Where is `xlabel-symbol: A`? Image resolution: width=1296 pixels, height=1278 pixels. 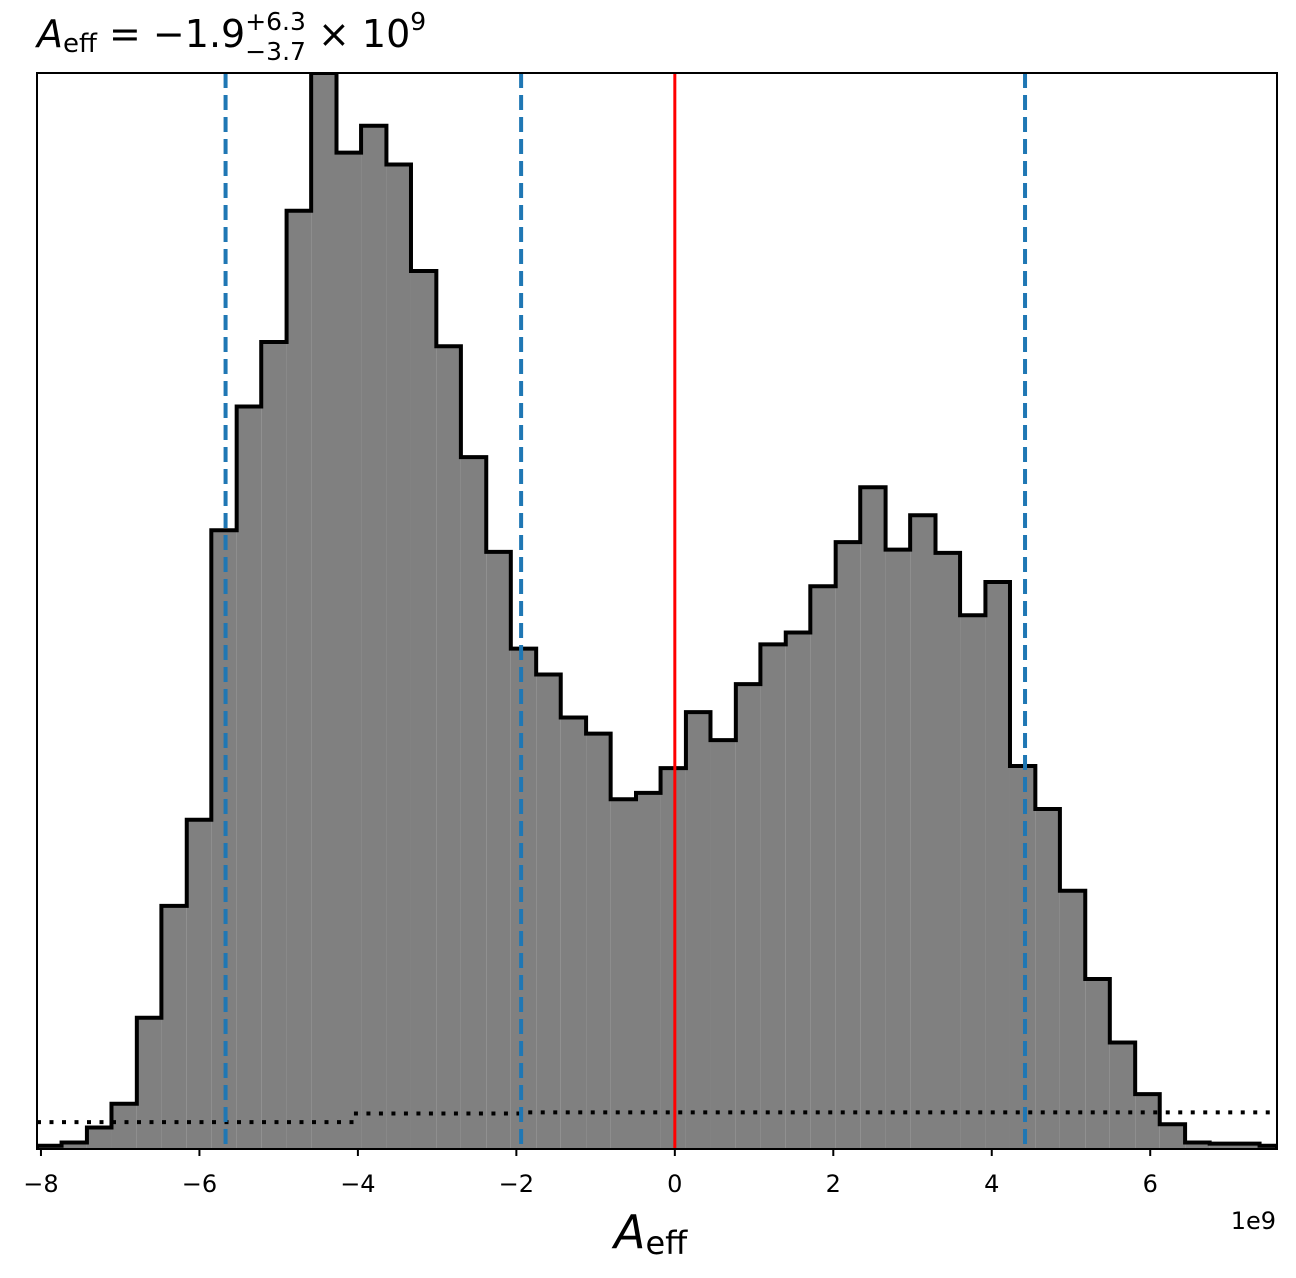 xlabel-symbol: A is located at coordinates (628, 1232).